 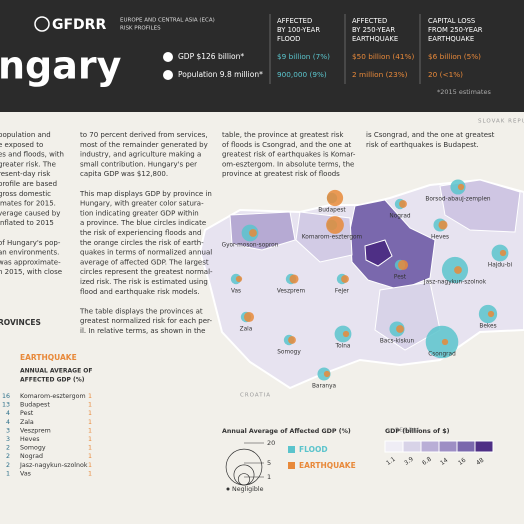 I want to click on body-text: profile are based, so click(x=28, y=184).